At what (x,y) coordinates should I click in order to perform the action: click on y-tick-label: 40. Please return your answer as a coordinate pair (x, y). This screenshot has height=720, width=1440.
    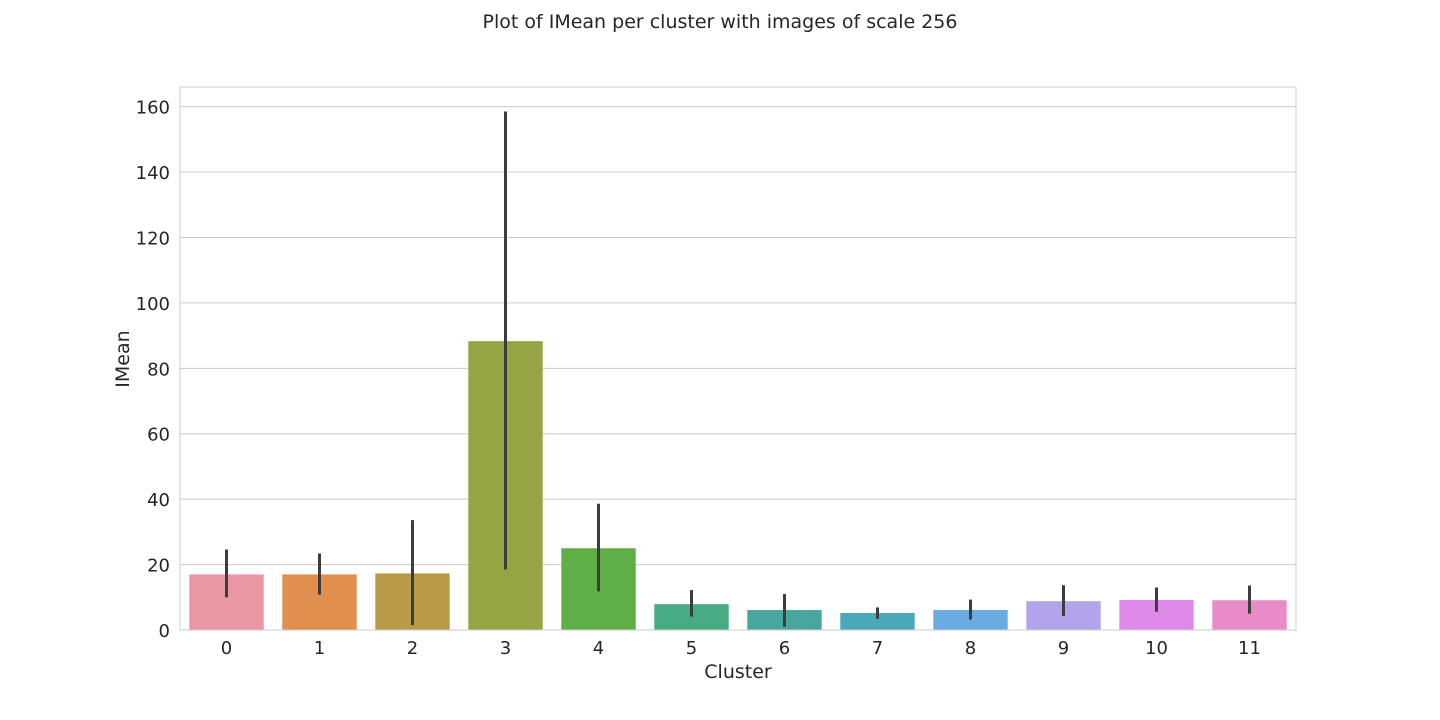
    Looking at the image, I should click on (158, 500).